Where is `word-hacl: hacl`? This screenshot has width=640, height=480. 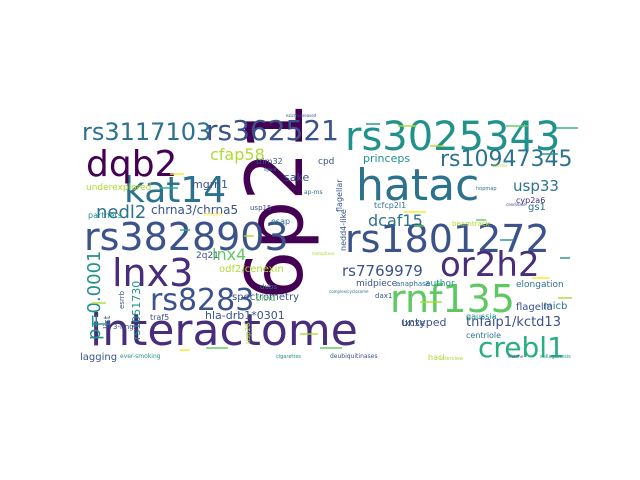 word-hacl: hacl is located at coordinates (436, 357).